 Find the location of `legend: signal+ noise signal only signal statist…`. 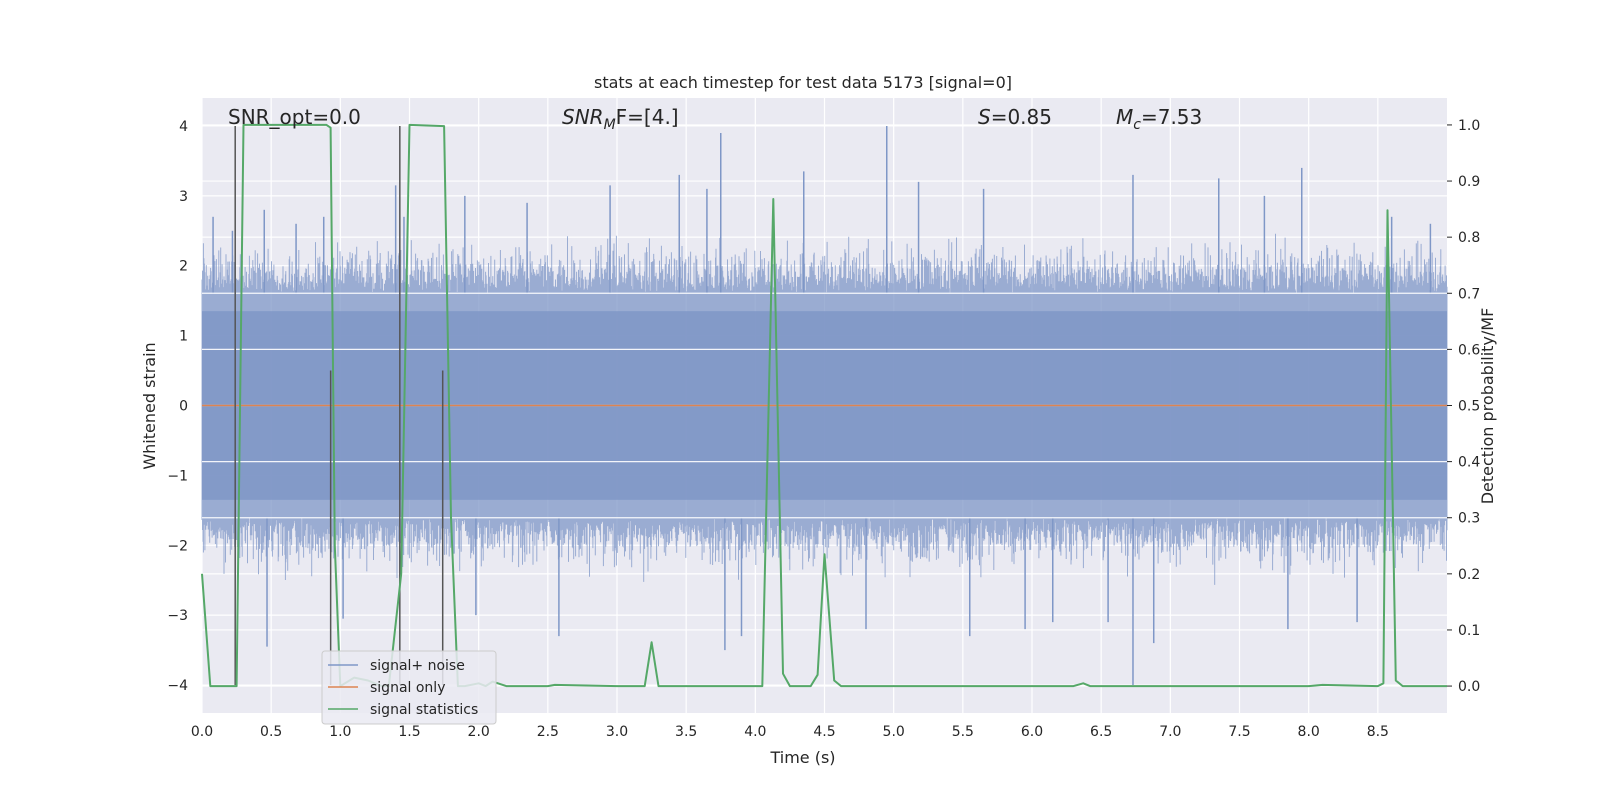

legend: signal+ noise signal only signal statist… is located at coordinates (409, 687).